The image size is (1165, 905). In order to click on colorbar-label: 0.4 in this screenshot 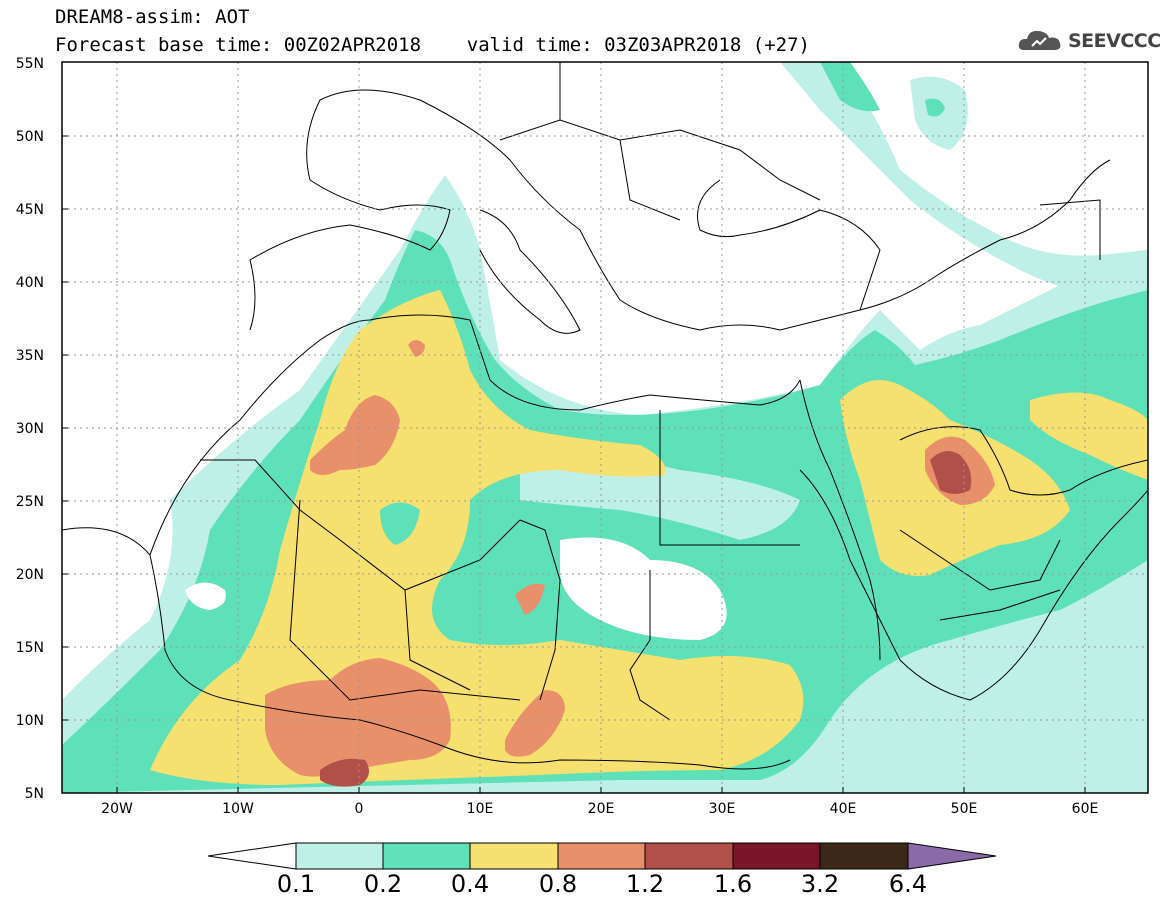, I will do `click(470, 884)`.